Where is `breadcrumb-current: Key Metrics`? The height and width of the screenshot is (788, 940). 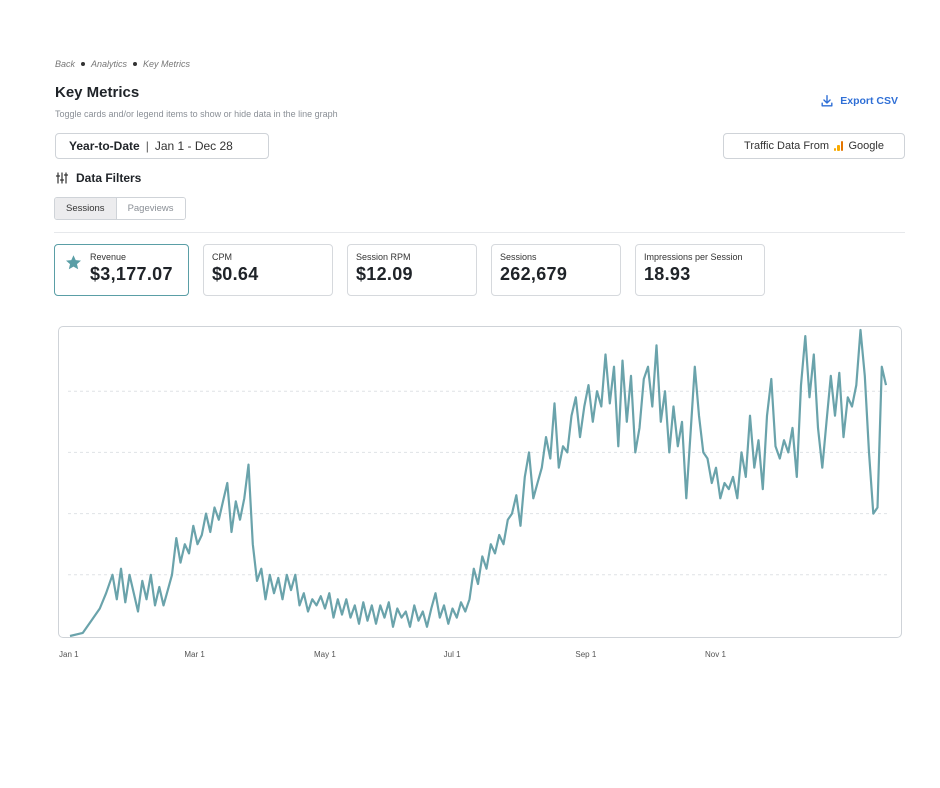 breadcrumb-current: Key Metrics is located at coordinates (167, 64).